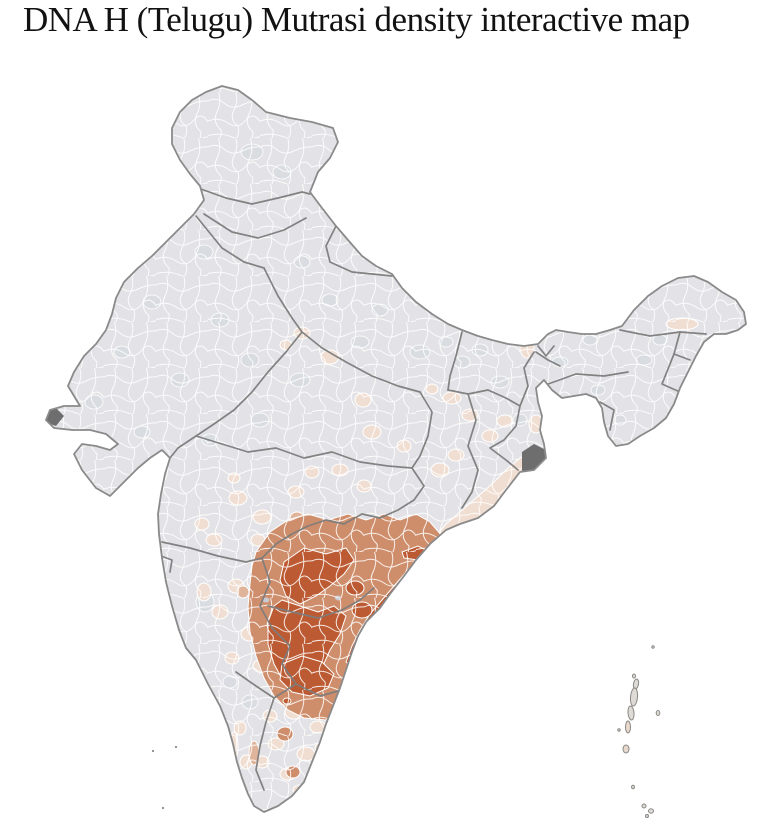  I want to click on andaman-nicobar-islands, so click(639, 731).